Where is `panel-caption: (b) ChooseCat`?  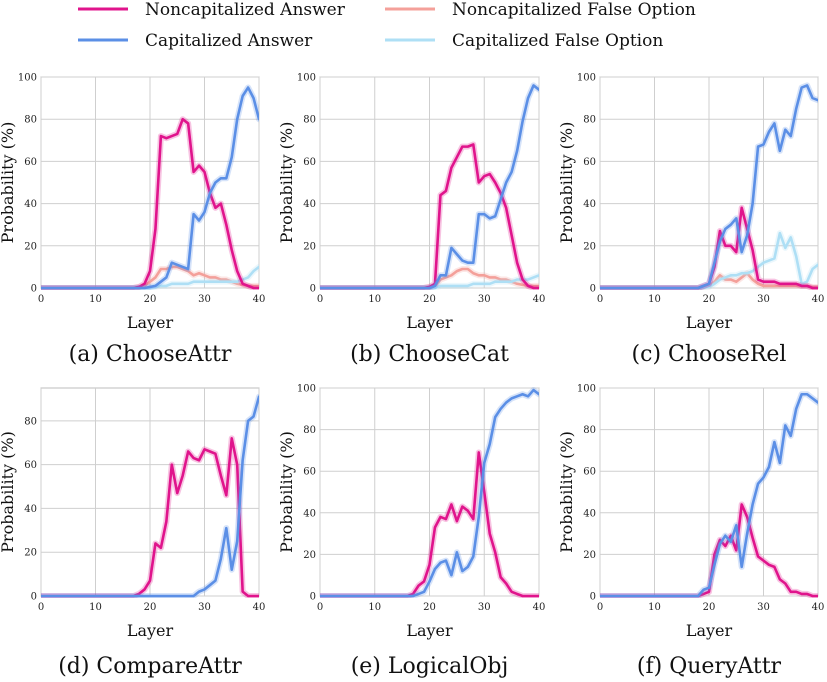 panel-caption: (b) ChooseCat is located at coordinates (429, 354).